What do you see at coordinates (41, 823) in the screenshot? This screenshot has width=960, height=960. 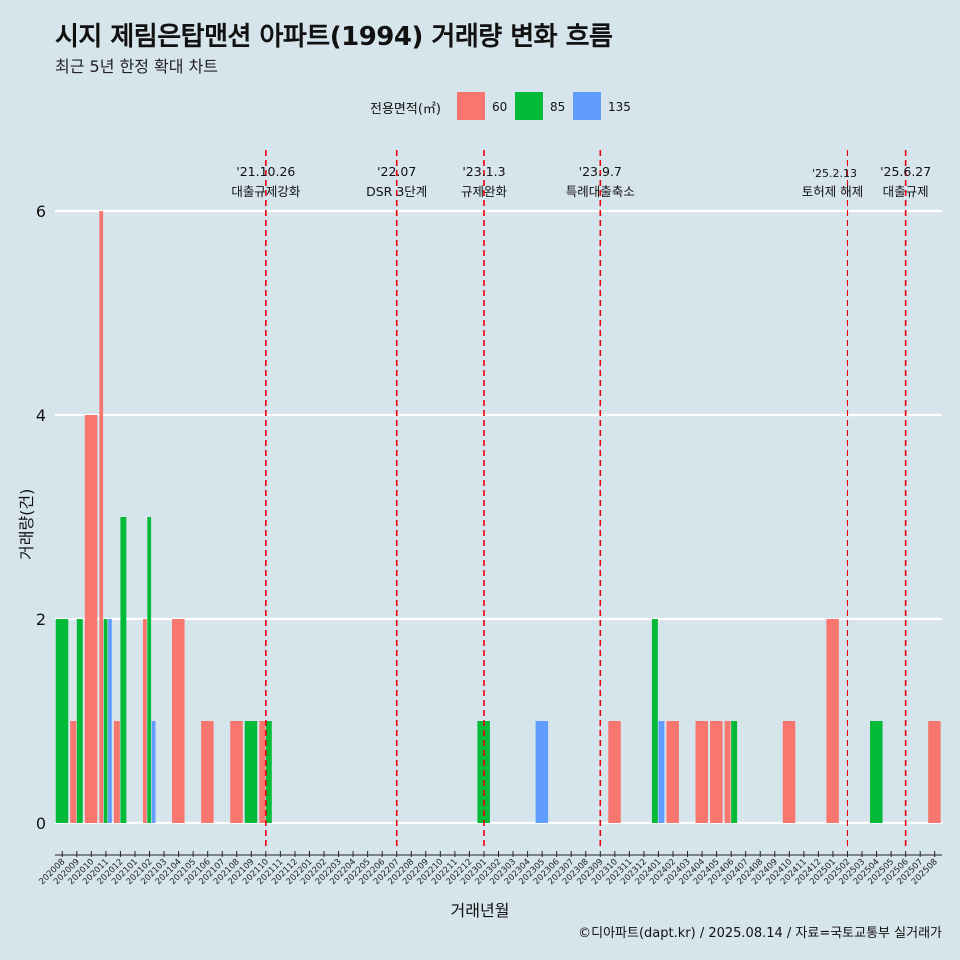 I see `y-tick-label-0: 0` at bounding box center [41, 823].